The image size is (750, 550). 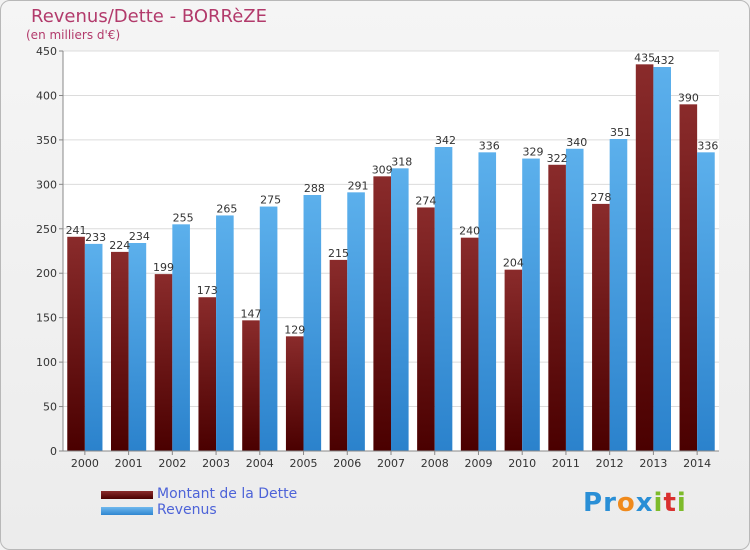 I want to click on chart-title: Revenus/Dette - BORRèZE, so click(x=149, y=16).